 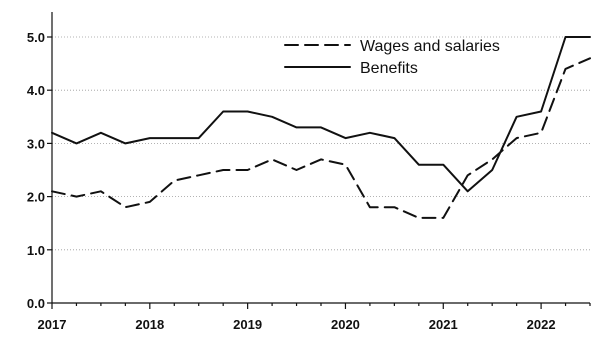 I want to click on y-tick-label: 1.0, so click(x=36, y=250).